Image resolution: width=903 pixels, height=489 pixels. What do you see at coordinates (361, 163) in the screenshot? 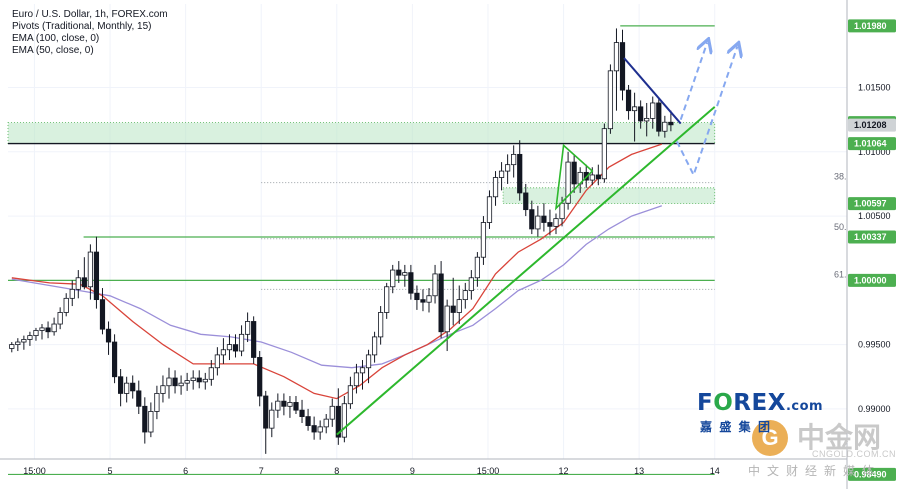
I see `support-zones` at bounding box center [361, 163].